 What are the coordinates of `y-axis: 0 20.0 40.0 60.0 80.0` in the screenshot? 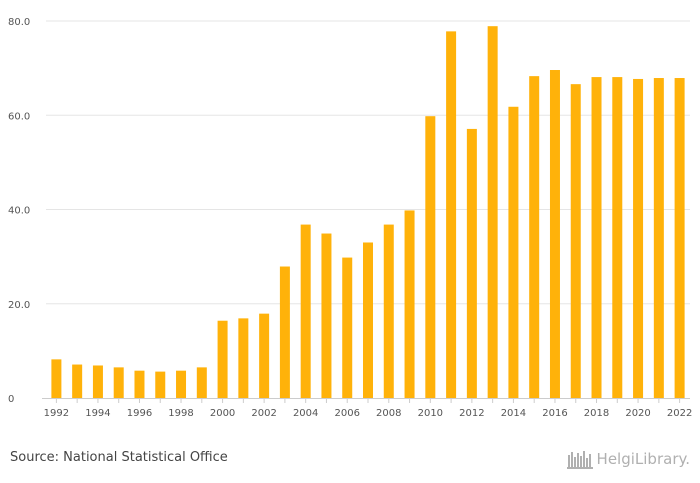 It's located at (19, 211).